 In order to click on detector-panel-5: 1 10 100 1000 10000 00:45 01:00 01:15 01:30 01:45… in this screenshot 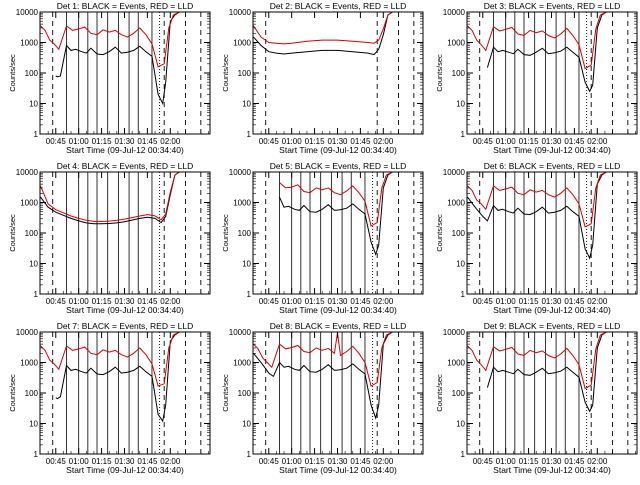, I will do `click(322, 238)`.